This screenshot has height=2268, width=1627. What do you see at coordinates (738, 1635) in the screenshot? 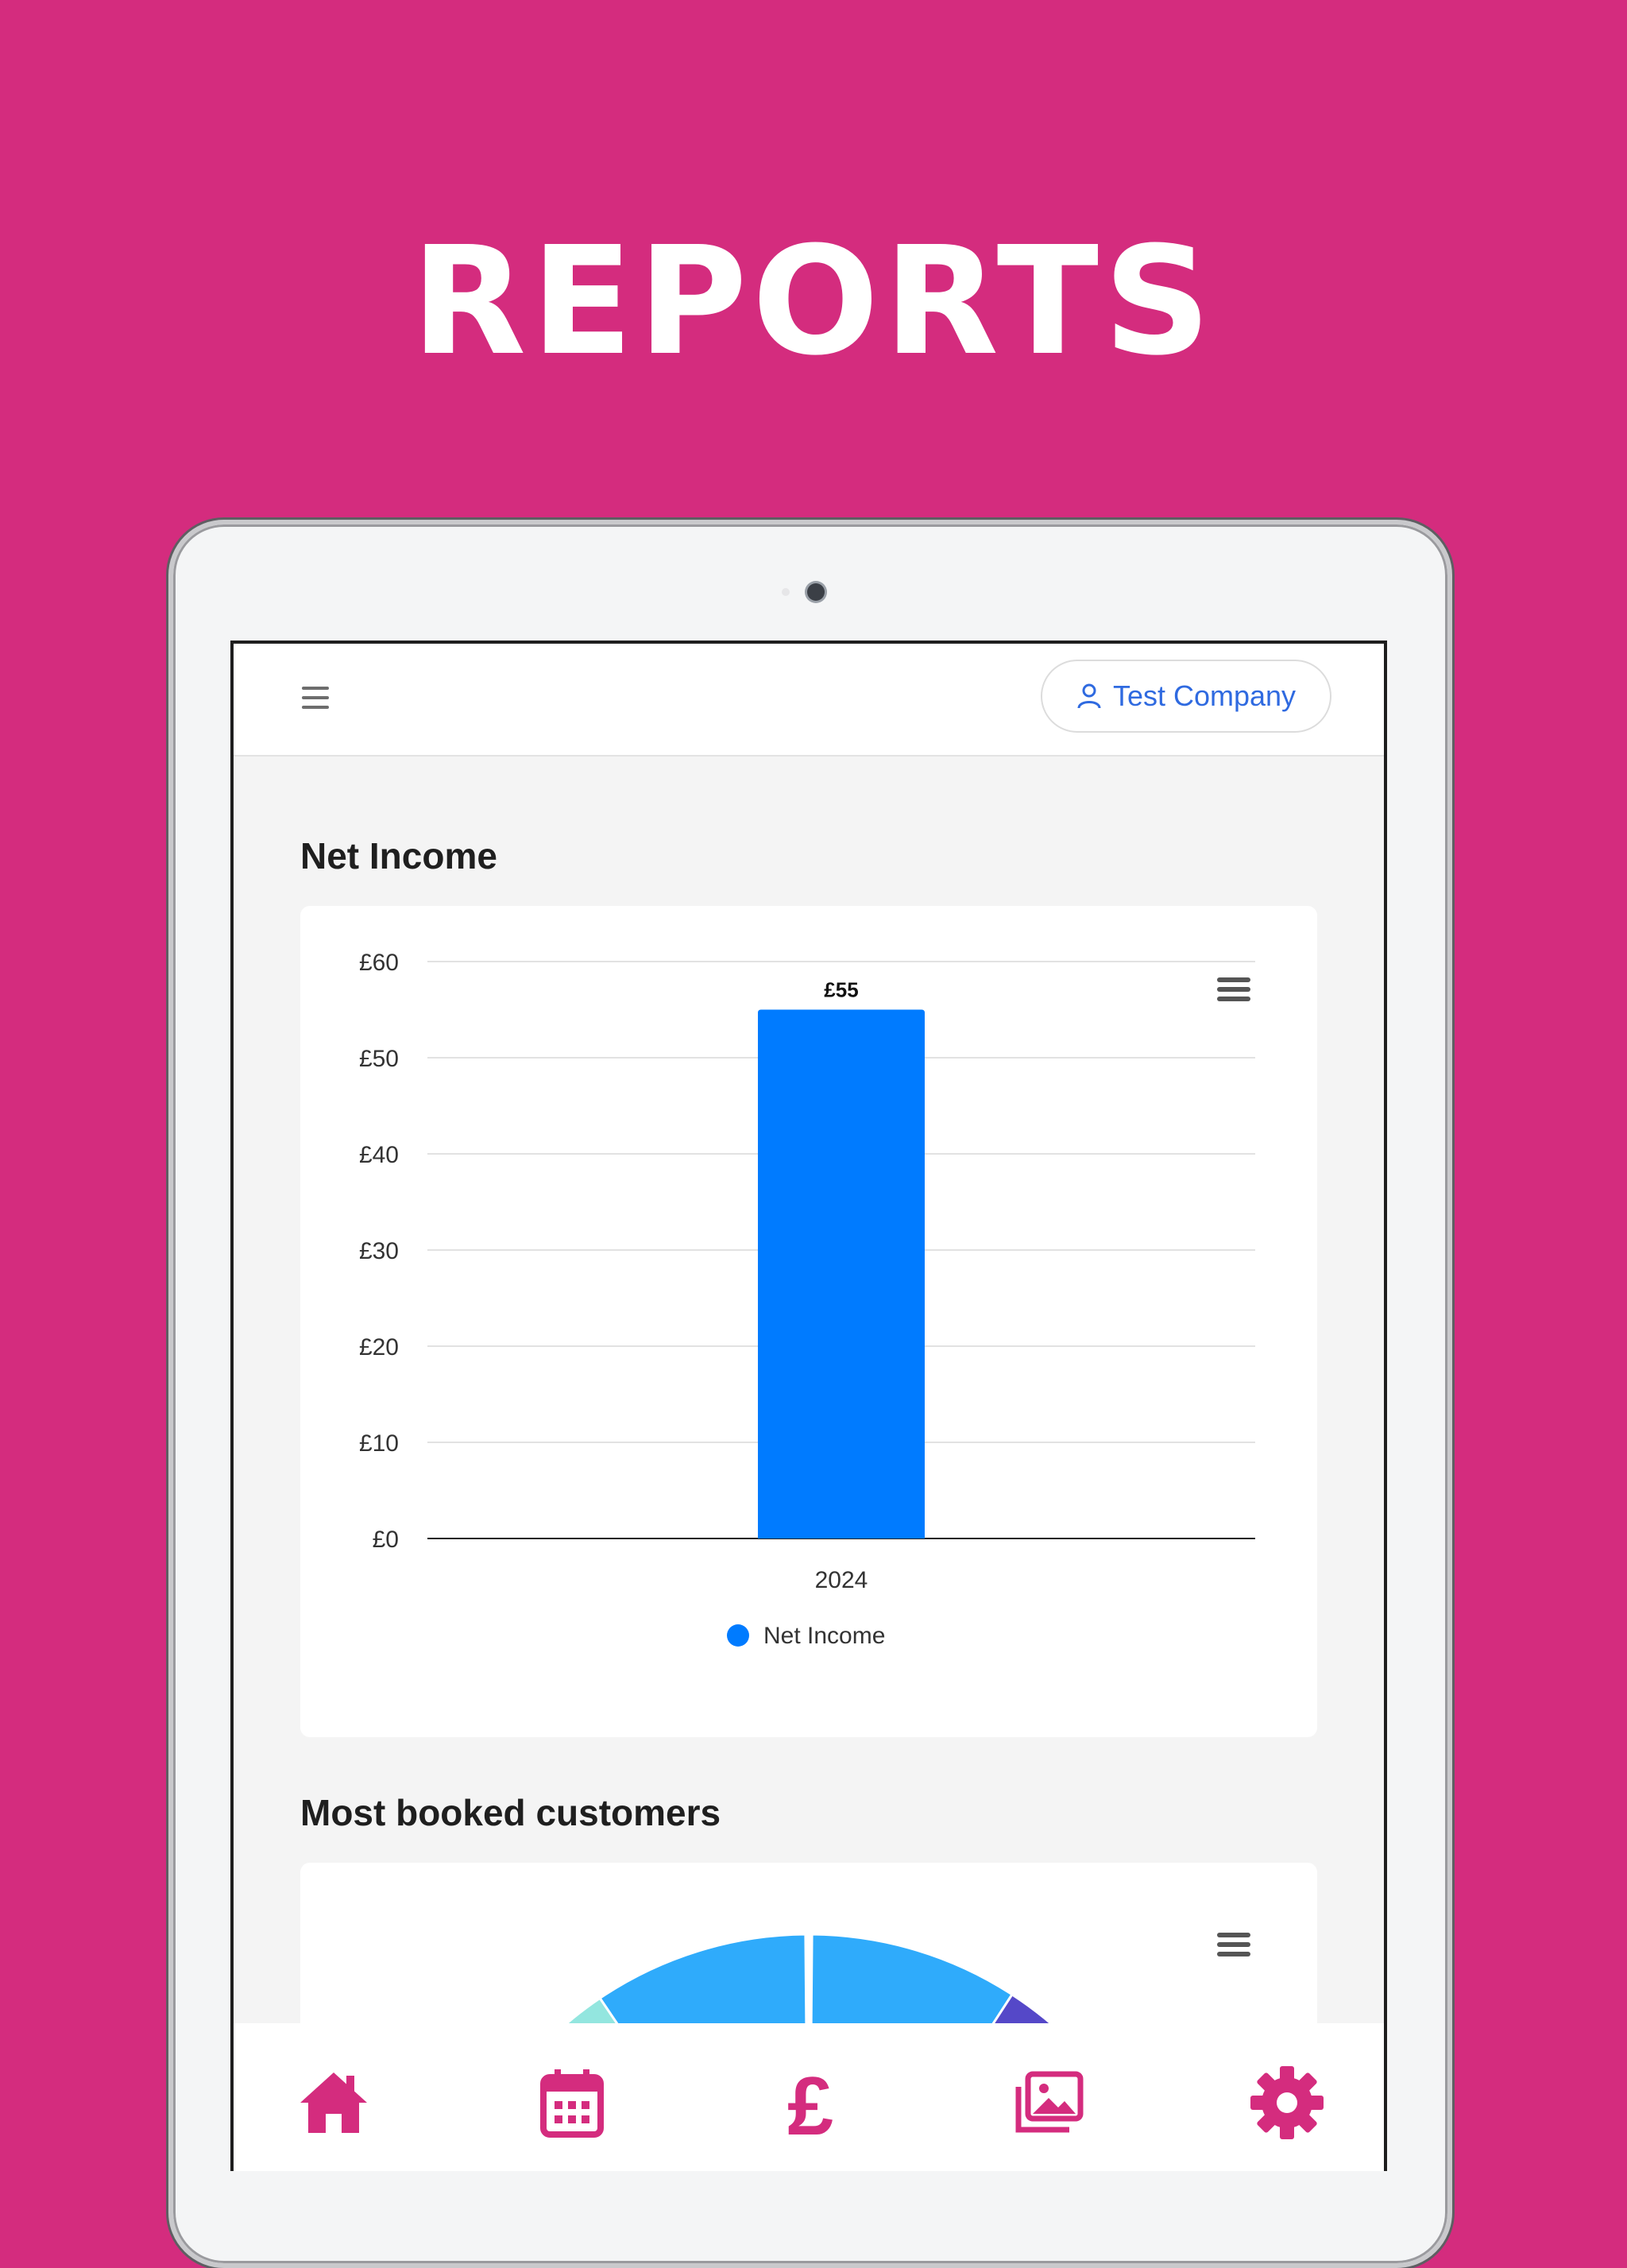
I see `legend-marker` at bounding box center [738, 1635].